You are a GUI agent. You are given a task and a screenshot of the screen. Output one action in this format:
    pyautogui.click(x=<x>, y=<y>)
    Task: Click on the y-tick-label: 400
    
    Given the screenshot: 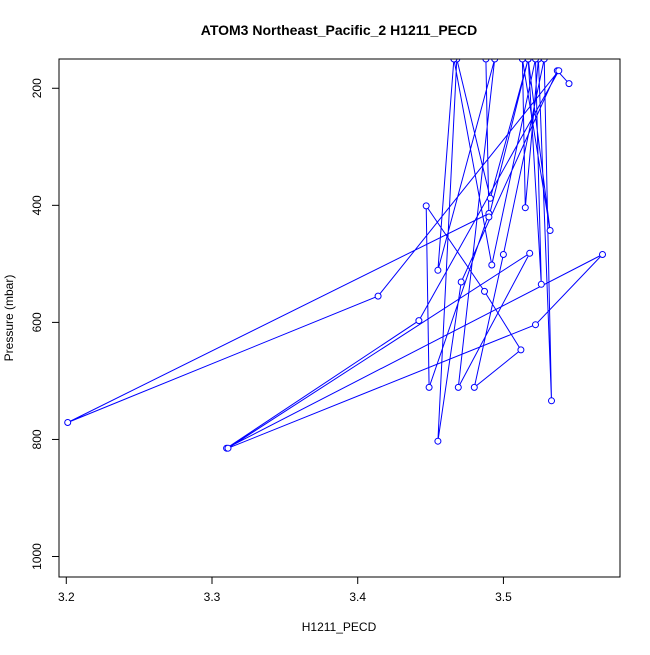 What is the action you would take?
    pyautogui.click(x=37, y=205)
    